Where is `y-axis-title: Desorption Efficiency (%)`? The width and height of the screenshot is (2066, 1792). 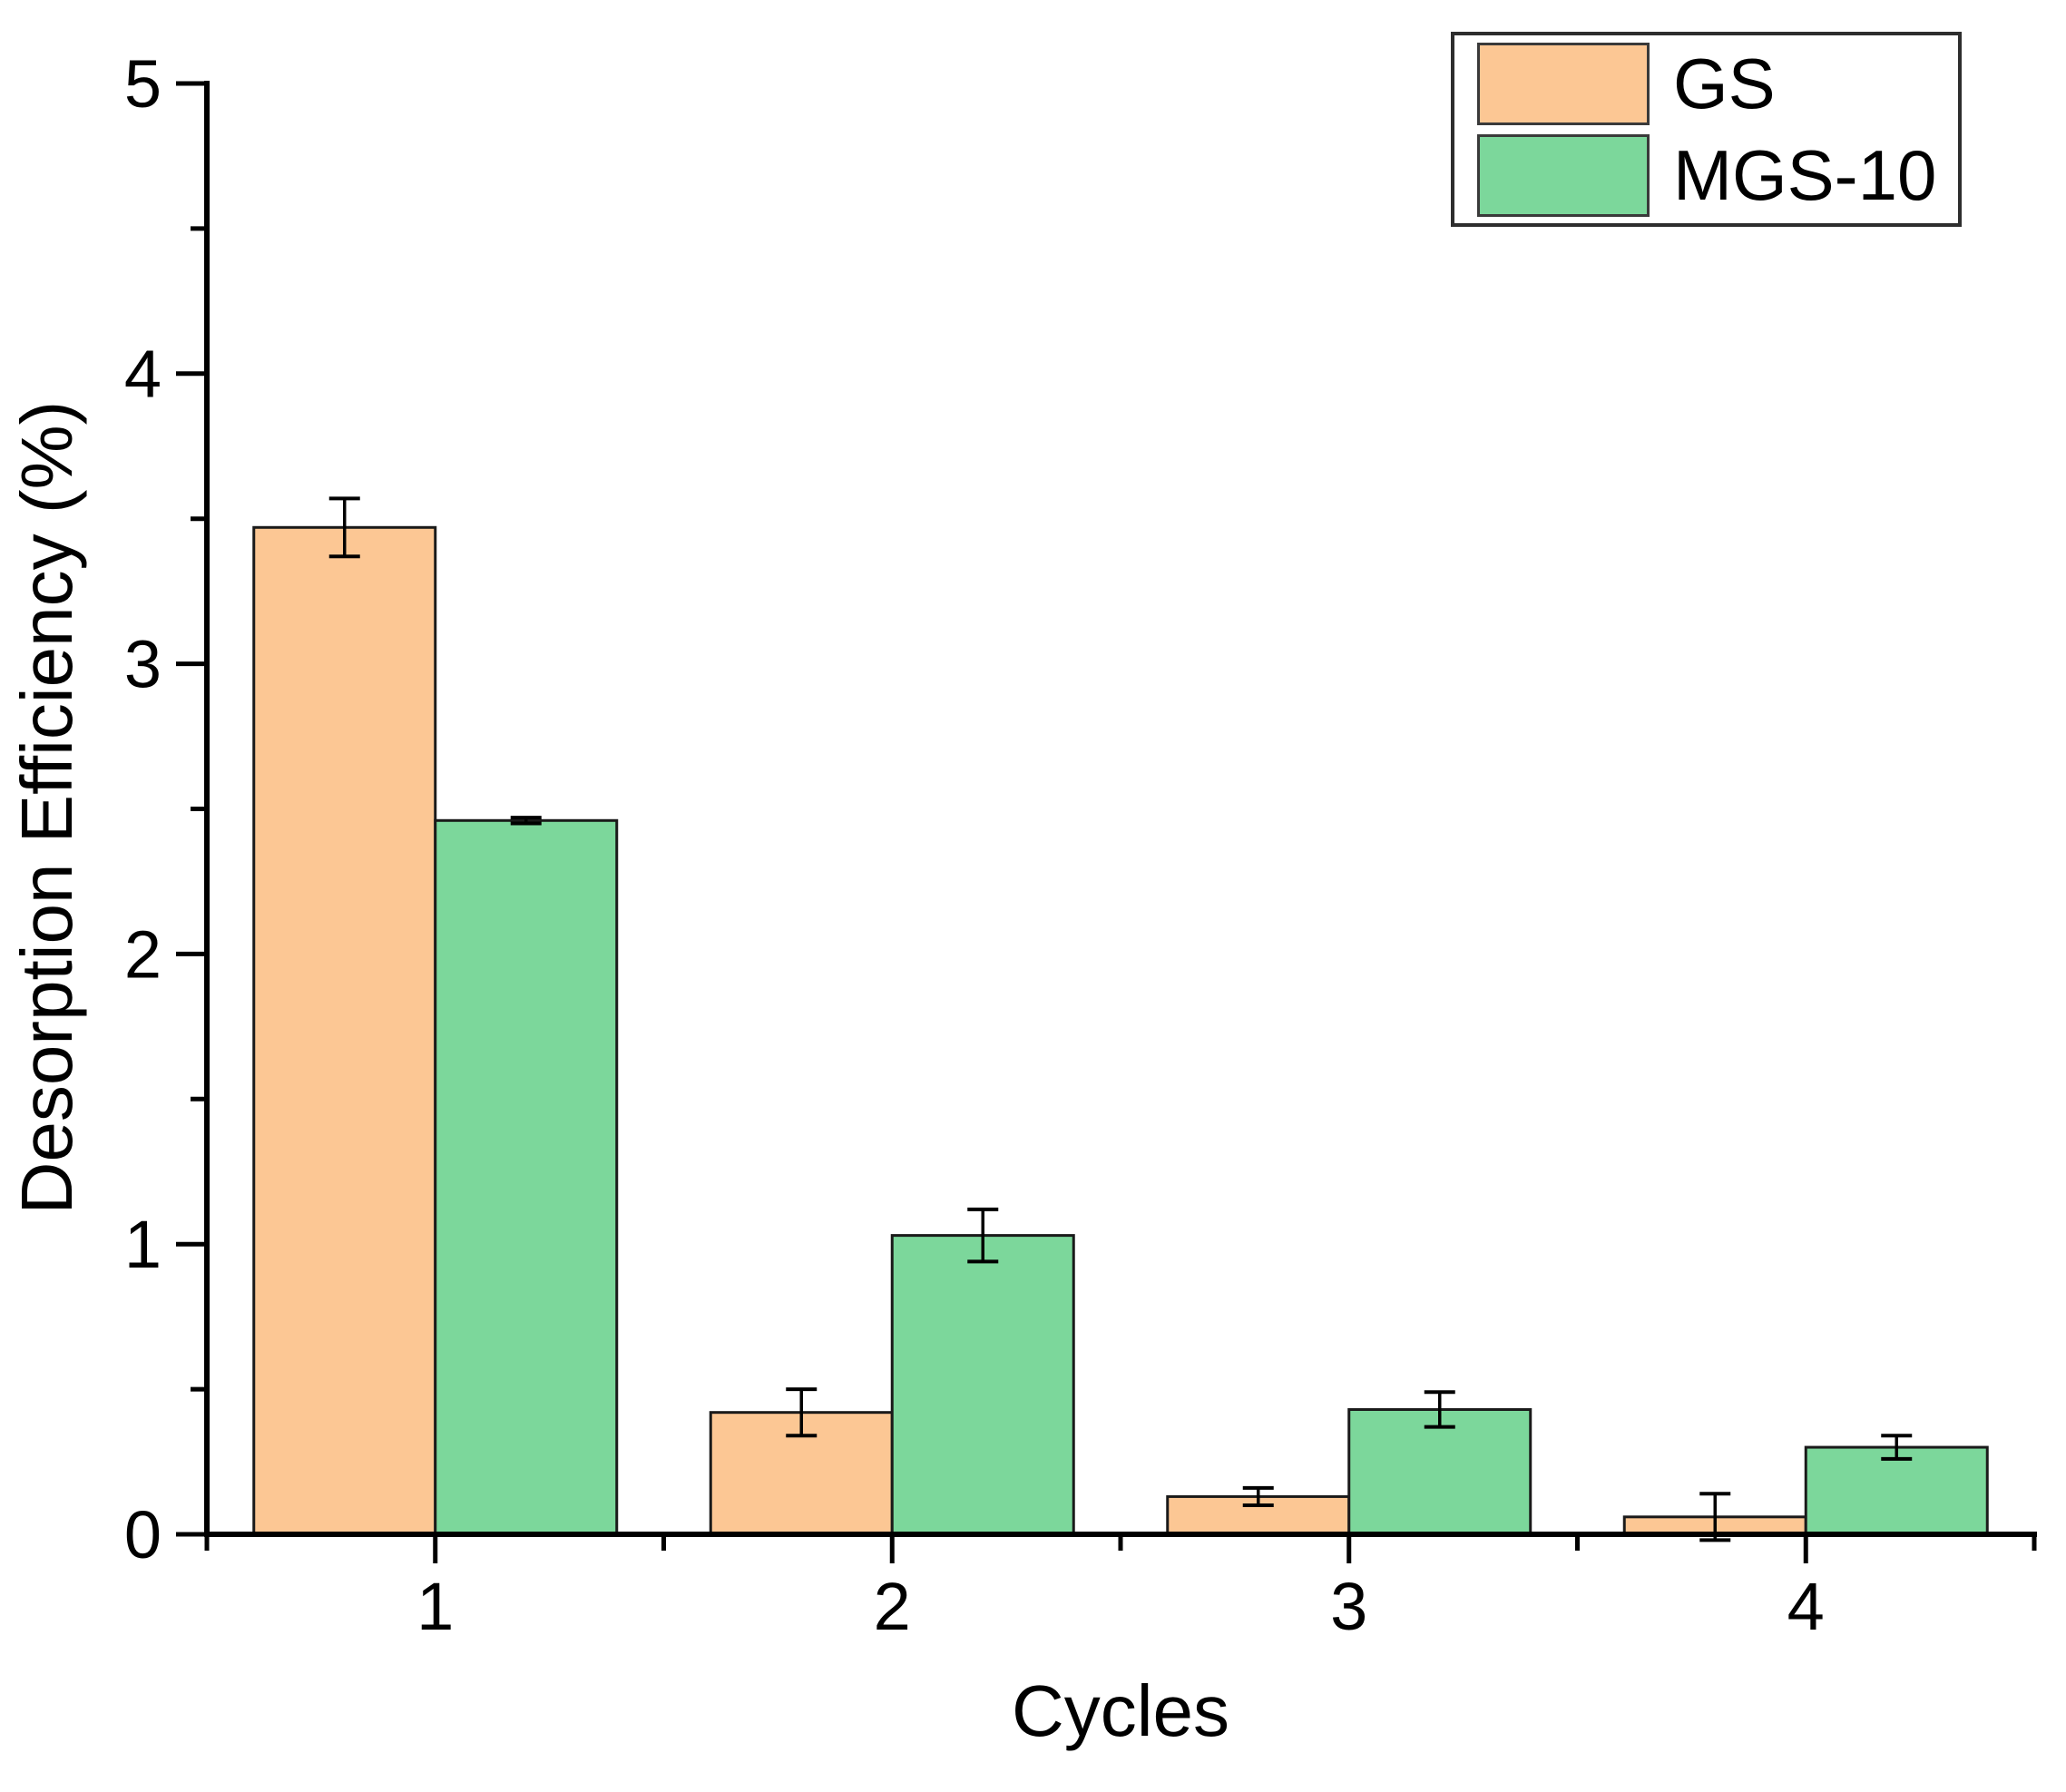 y-axis-title: Desorption Efficiency (%) is located at coordinates (46, 807).